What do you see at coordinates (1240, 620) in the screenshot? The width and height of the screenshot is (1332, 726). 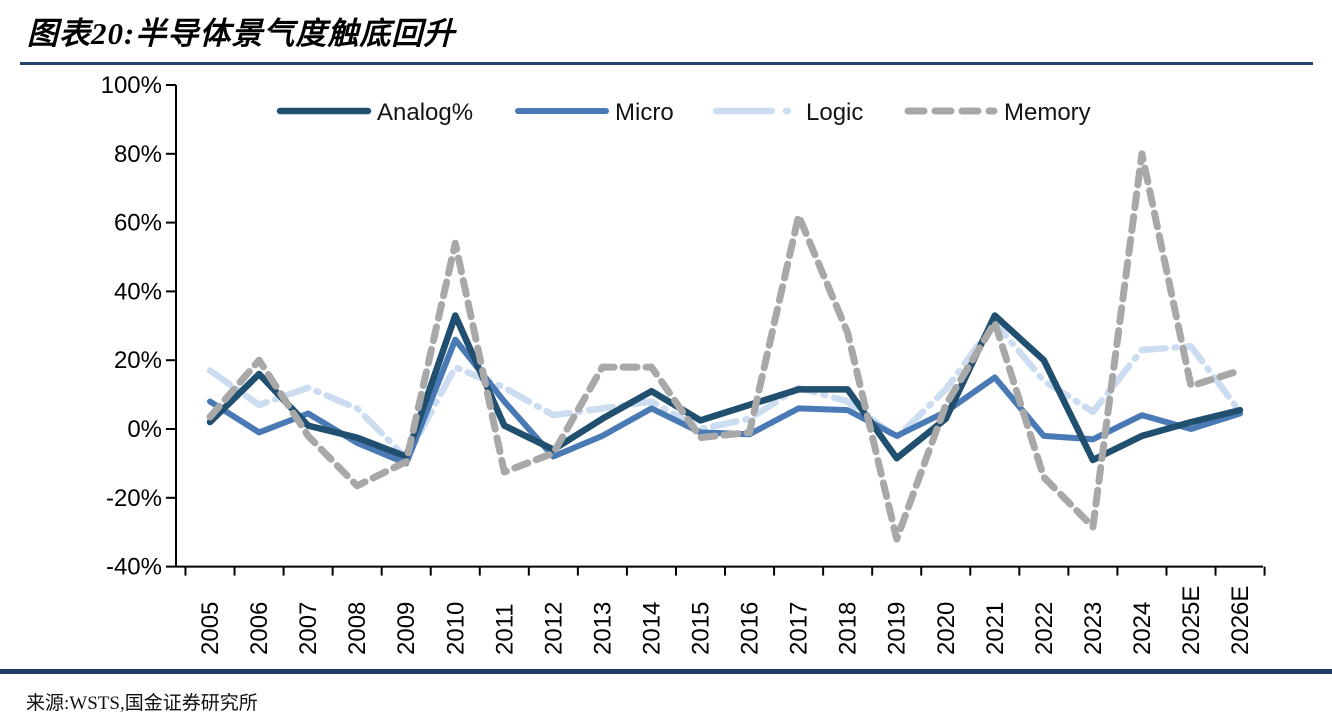 I see `x-tick-label: 2026E` at bounding box center [1240, 620].